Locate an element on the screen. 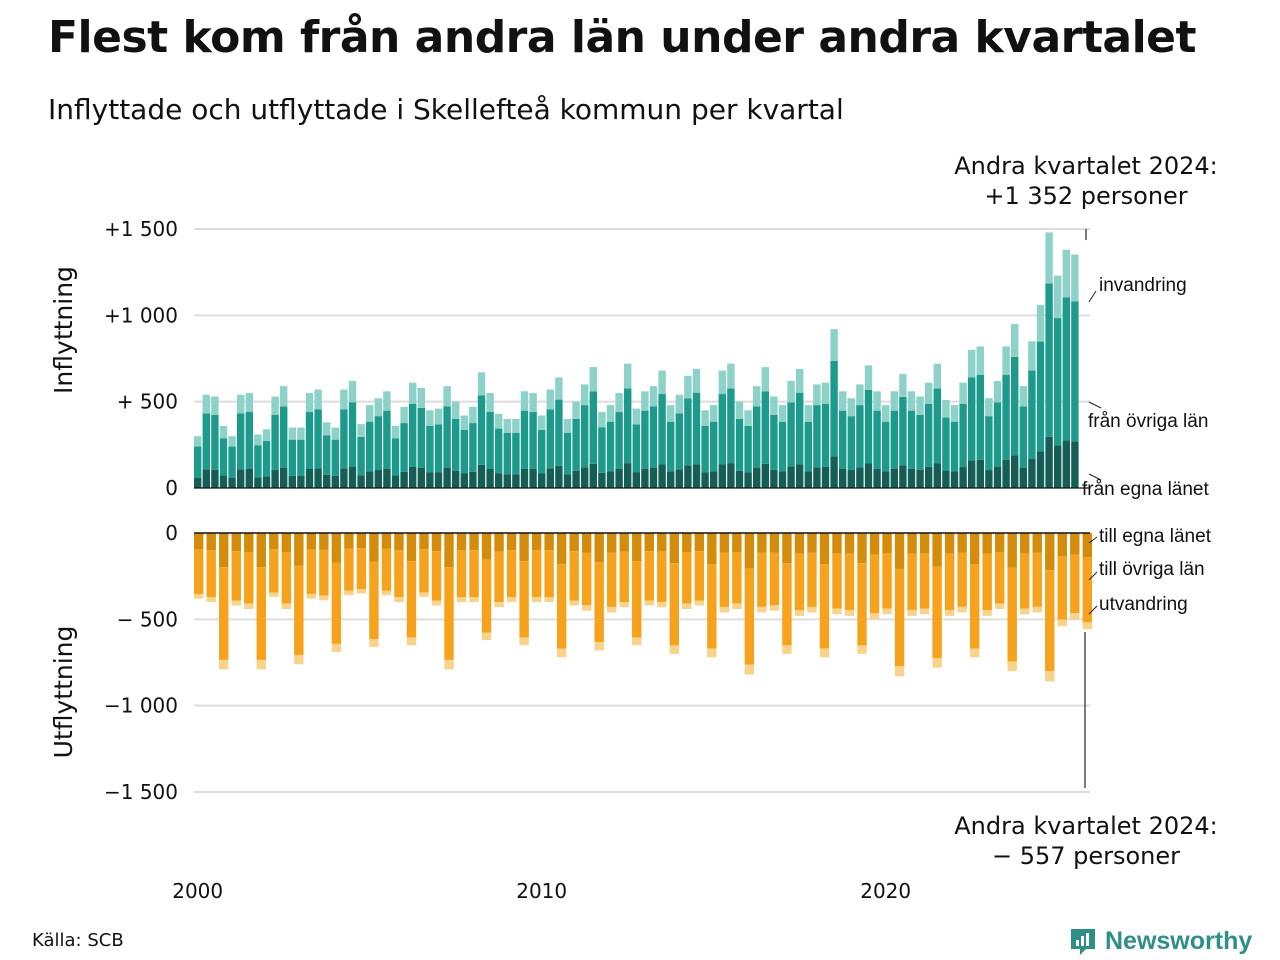 The height and width of the screenshot is (960, 1280). leader-own-county-out is located at coordinates (1093, 540).